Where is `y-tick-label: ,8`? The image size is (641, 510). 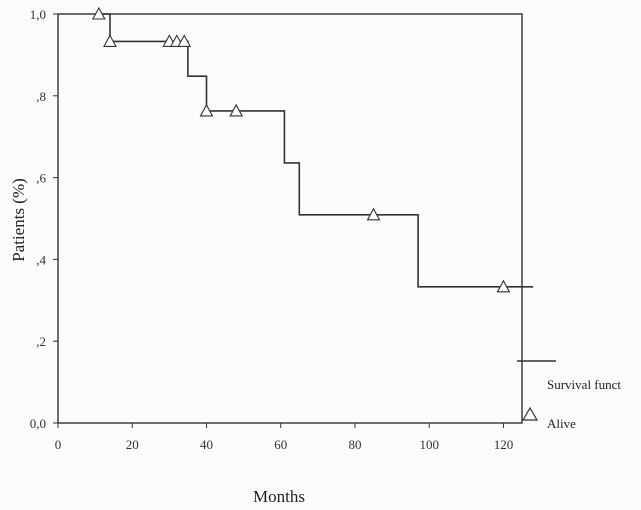 y-tick-label: ,8 is located at coordinates (41, 96).